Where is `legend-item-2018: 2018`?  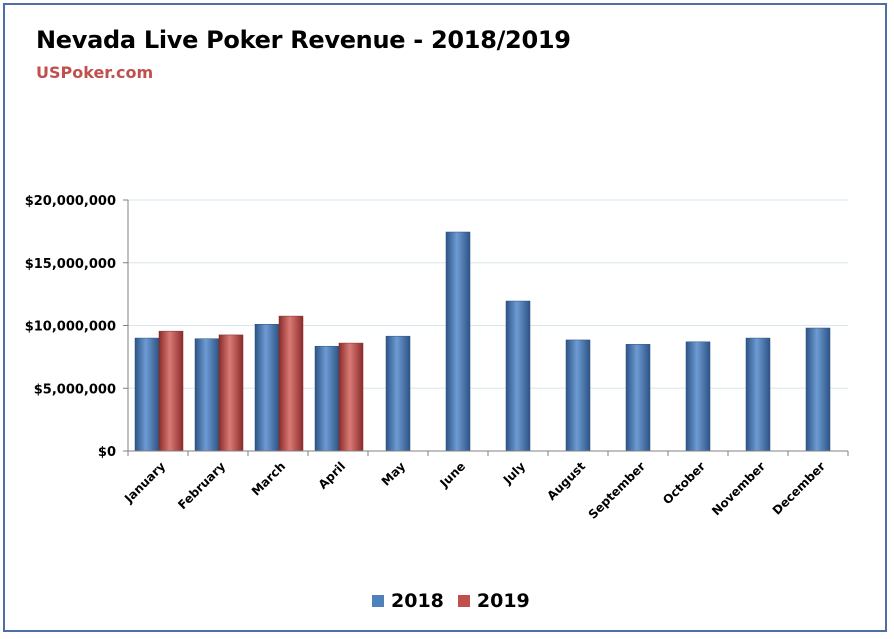
legend-item-2018: 2018 is located at coordinates (408, 601).